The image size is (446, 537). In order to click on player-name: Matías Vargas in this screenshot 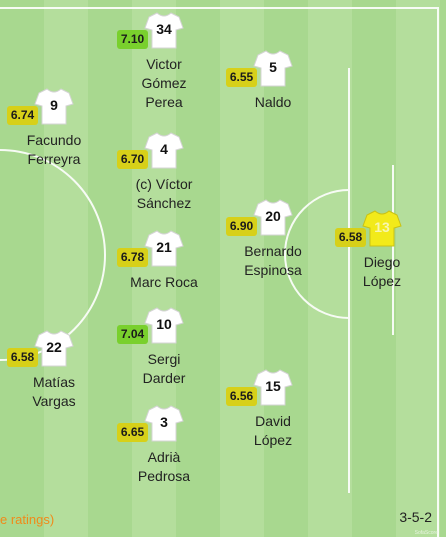, I will do `click(54, 391)`.